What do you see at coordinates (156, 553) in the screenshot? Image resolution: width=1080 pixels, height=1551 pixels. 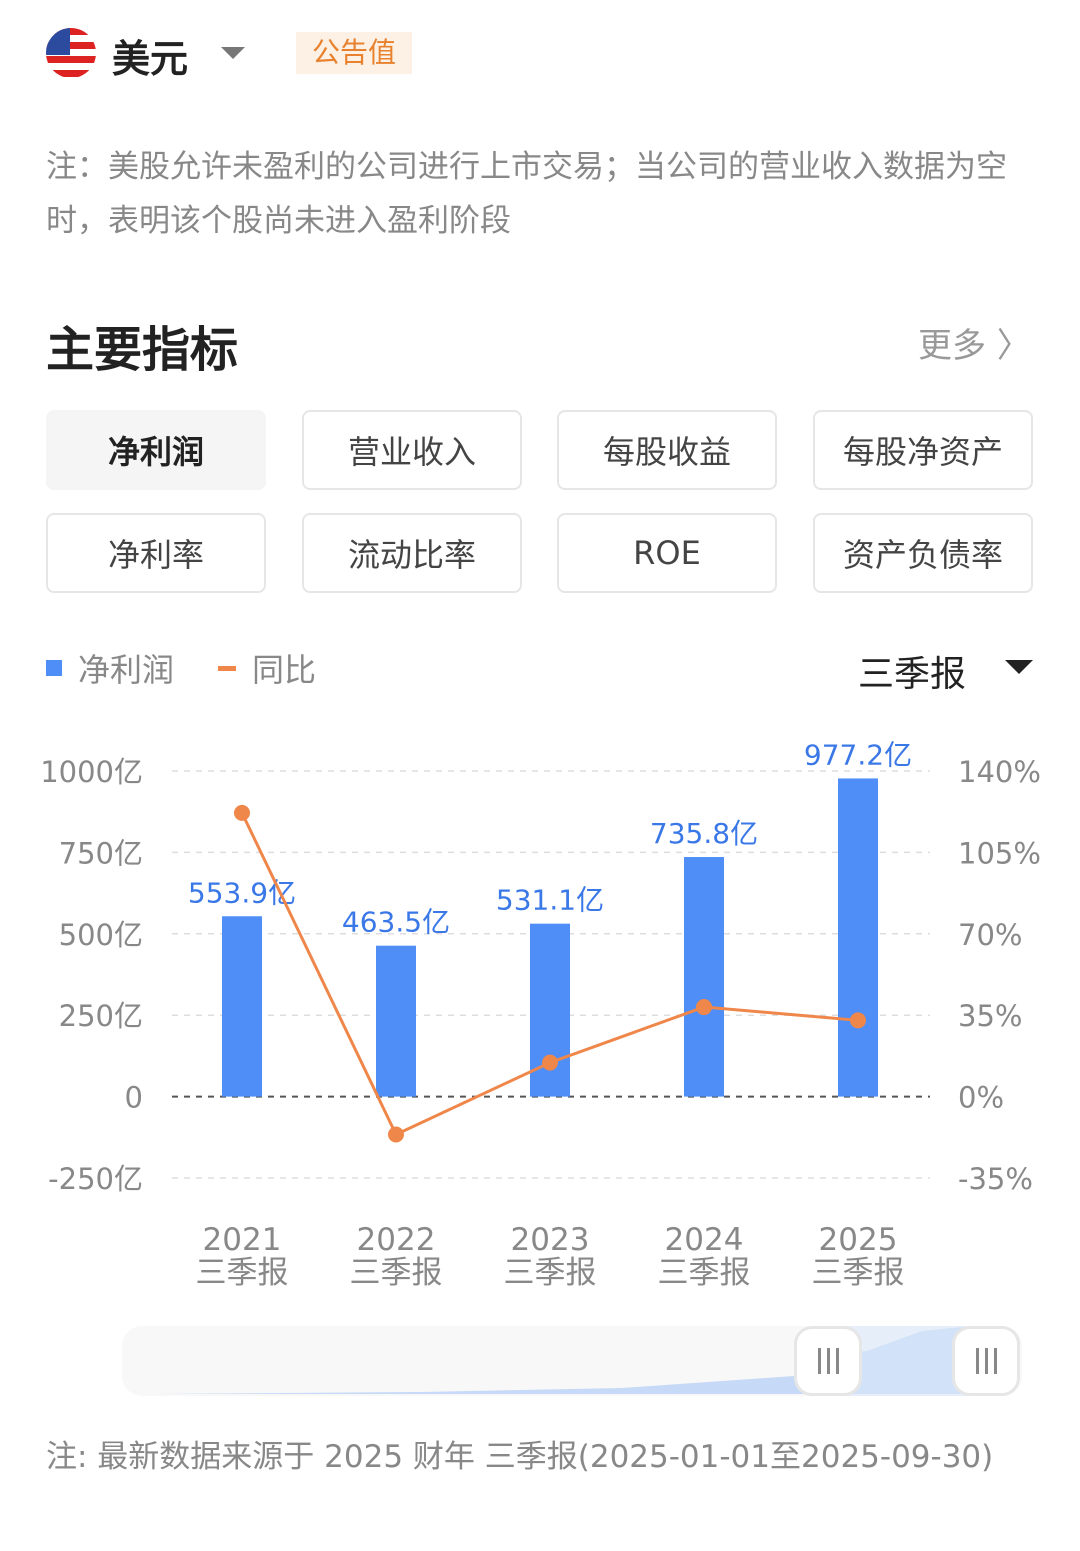 I see `tab-4: 净利率` at bounding box center [156, 553].